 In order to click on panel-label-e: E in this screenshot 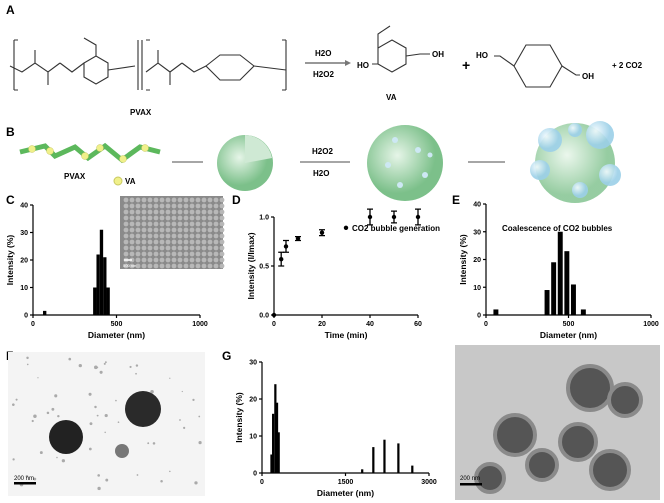, I will do `click(456, 200)`.